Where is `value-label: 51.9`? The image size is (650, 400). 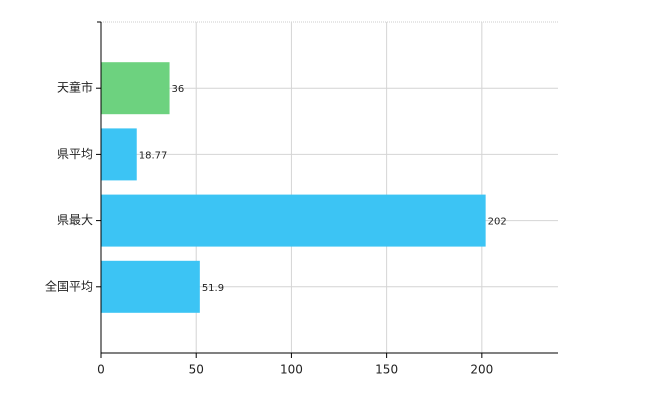 value-label: 51.9 is located at coordinates (213, 288).